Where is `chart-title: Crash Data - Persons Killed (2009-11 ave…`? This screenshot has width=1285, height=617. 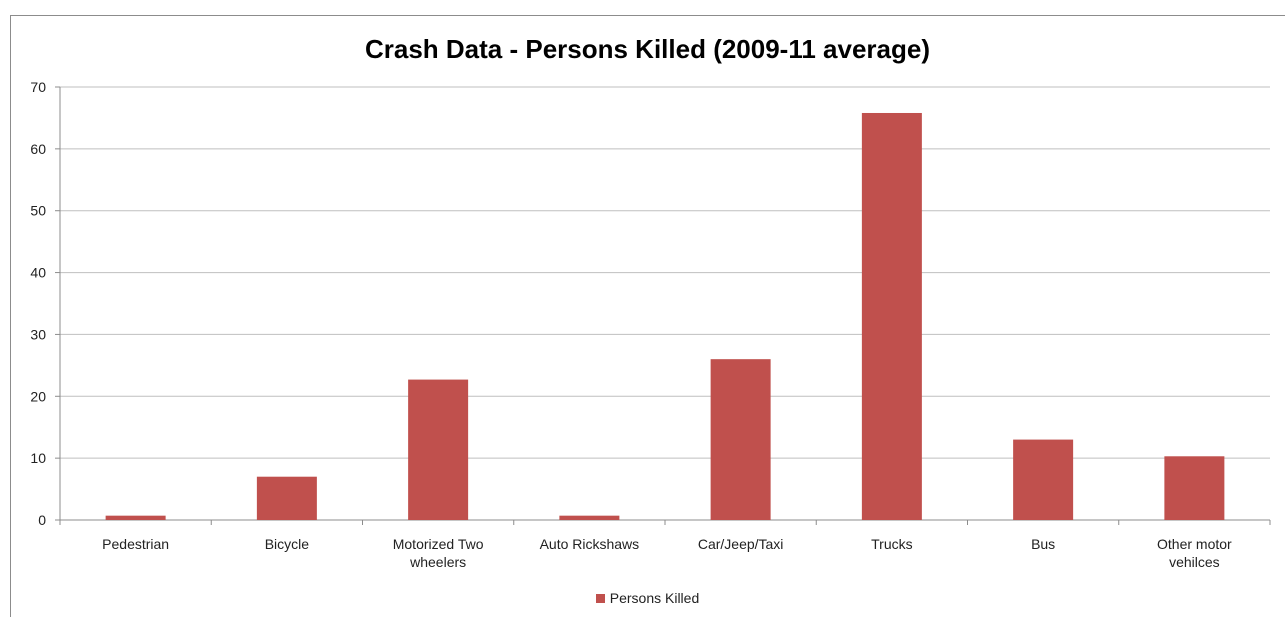 chart-title: Crash Data - Persons Killed (2009-11 ave… is located at coordinates (647, 49).